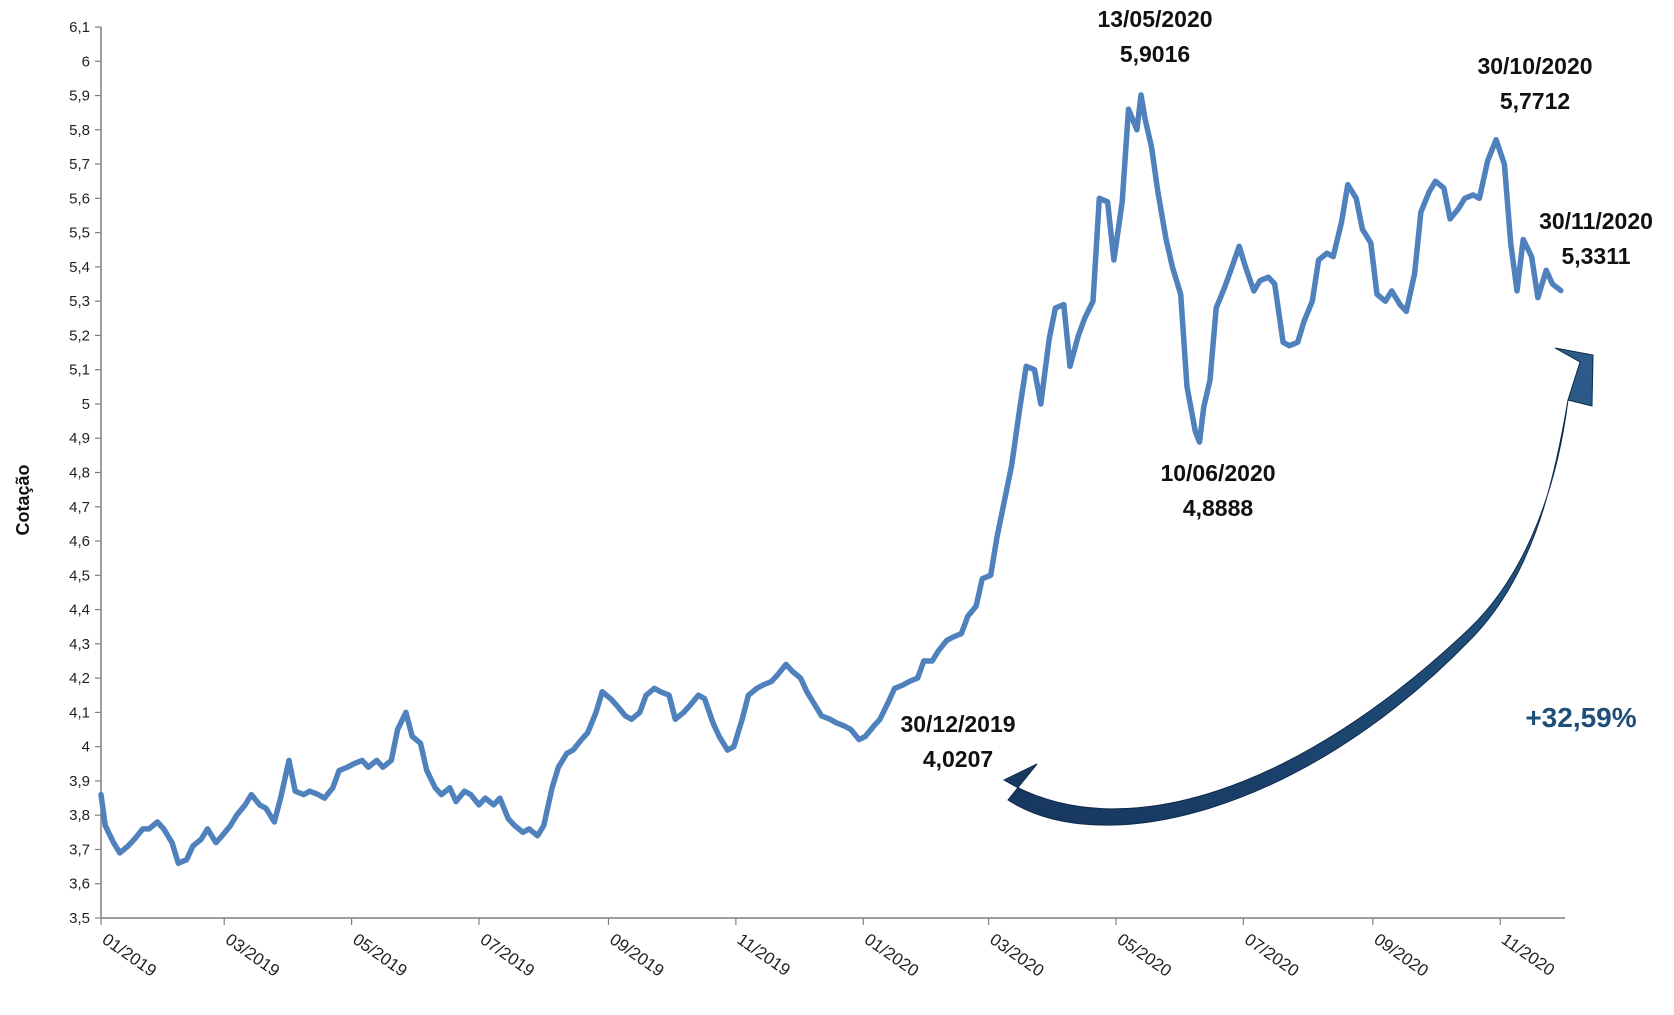 This screenshot has width=1674, height=1015. What do you see at coordinates (1154, 19) in the screenshot?
I see `annotation-date: 13/05/2020` at bounding box center [1154, 19].